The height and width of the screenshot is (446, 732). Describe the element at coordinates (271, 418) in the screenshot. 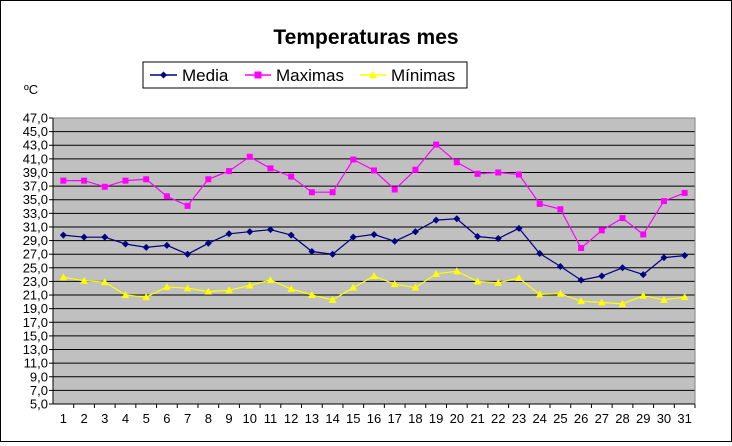

I see `x-tick-label: 11` at that location.